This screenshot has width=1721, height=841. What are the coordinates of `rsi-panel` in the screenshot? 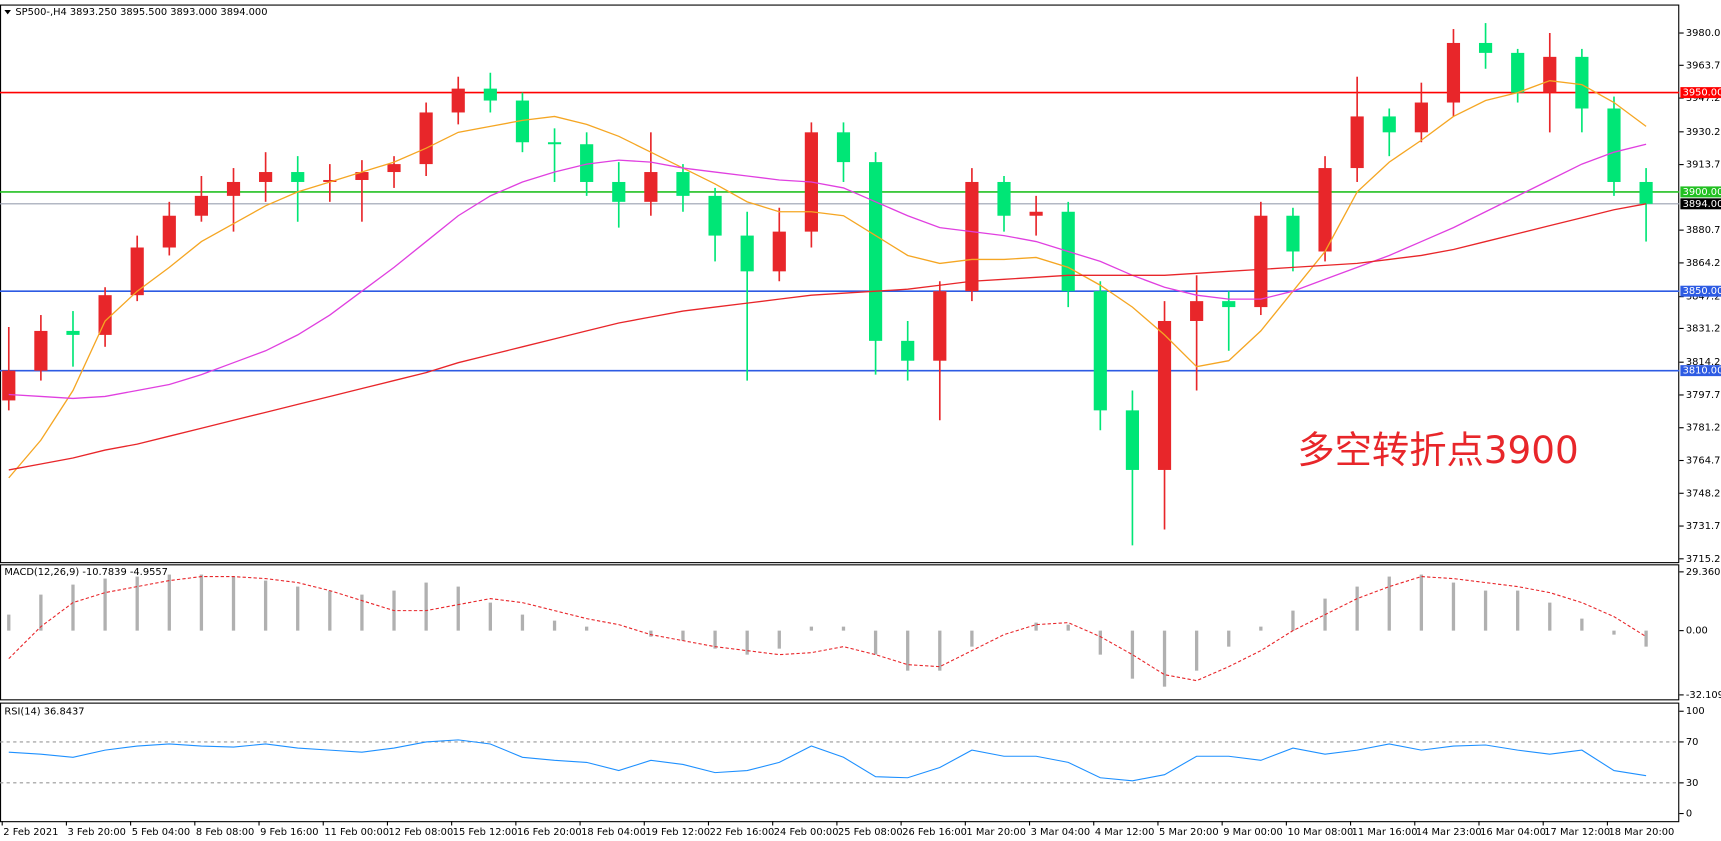 It's located at (840, 762).